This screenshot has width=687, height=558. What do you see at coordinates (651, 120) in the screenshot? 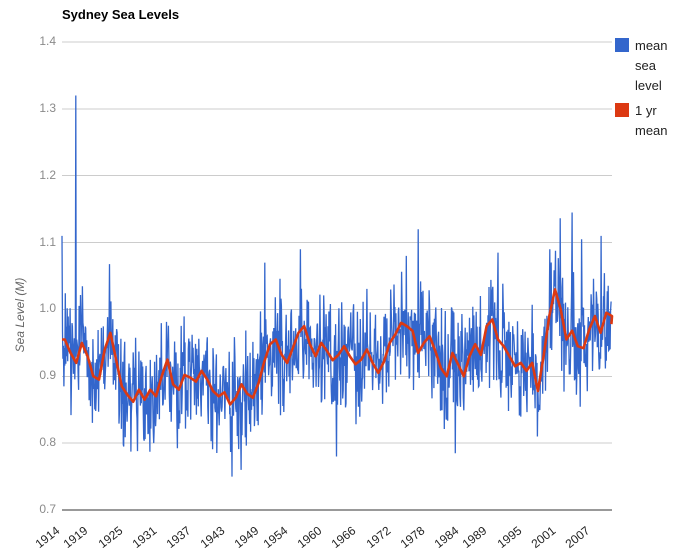
I see `legend-label-1yr-mean: 1 yr mean` at bounding box center [651, 120].